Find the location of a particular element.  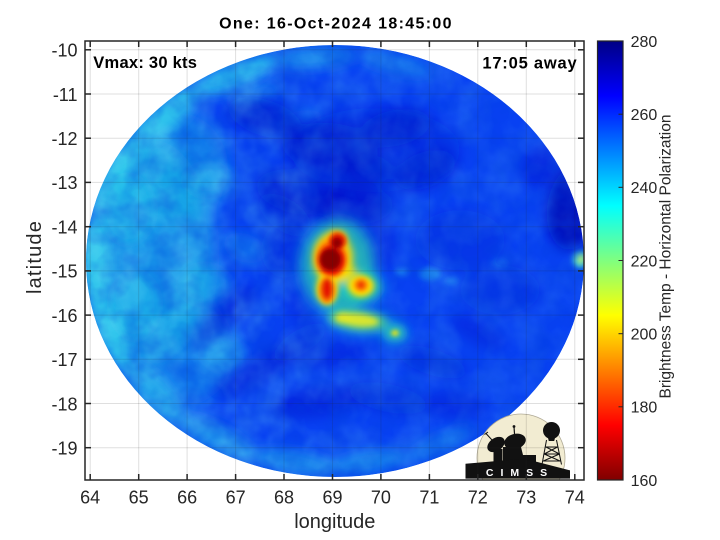

svg-text: 67 is located at coordinates (236, 498).